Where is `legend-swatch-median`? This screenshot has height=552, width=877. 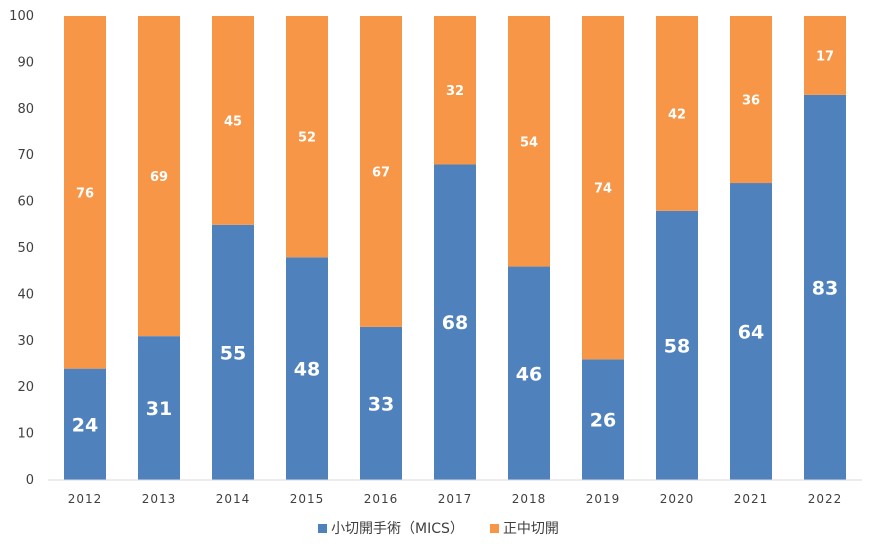
legend-swatch-median is located at coordinates (494, 528).